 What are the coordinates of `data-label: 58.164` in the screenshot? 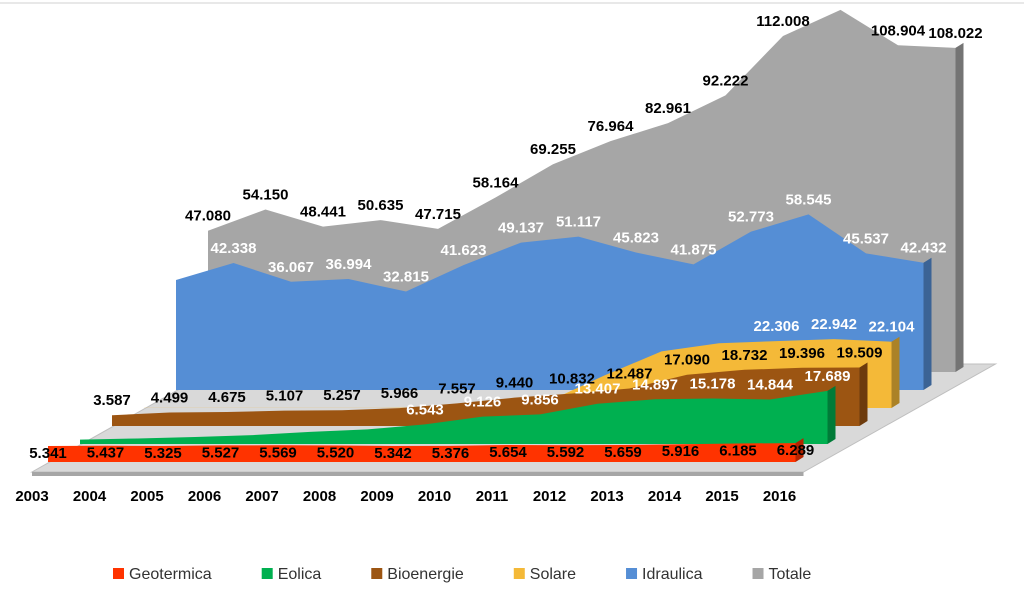 It's located at (496, 182).